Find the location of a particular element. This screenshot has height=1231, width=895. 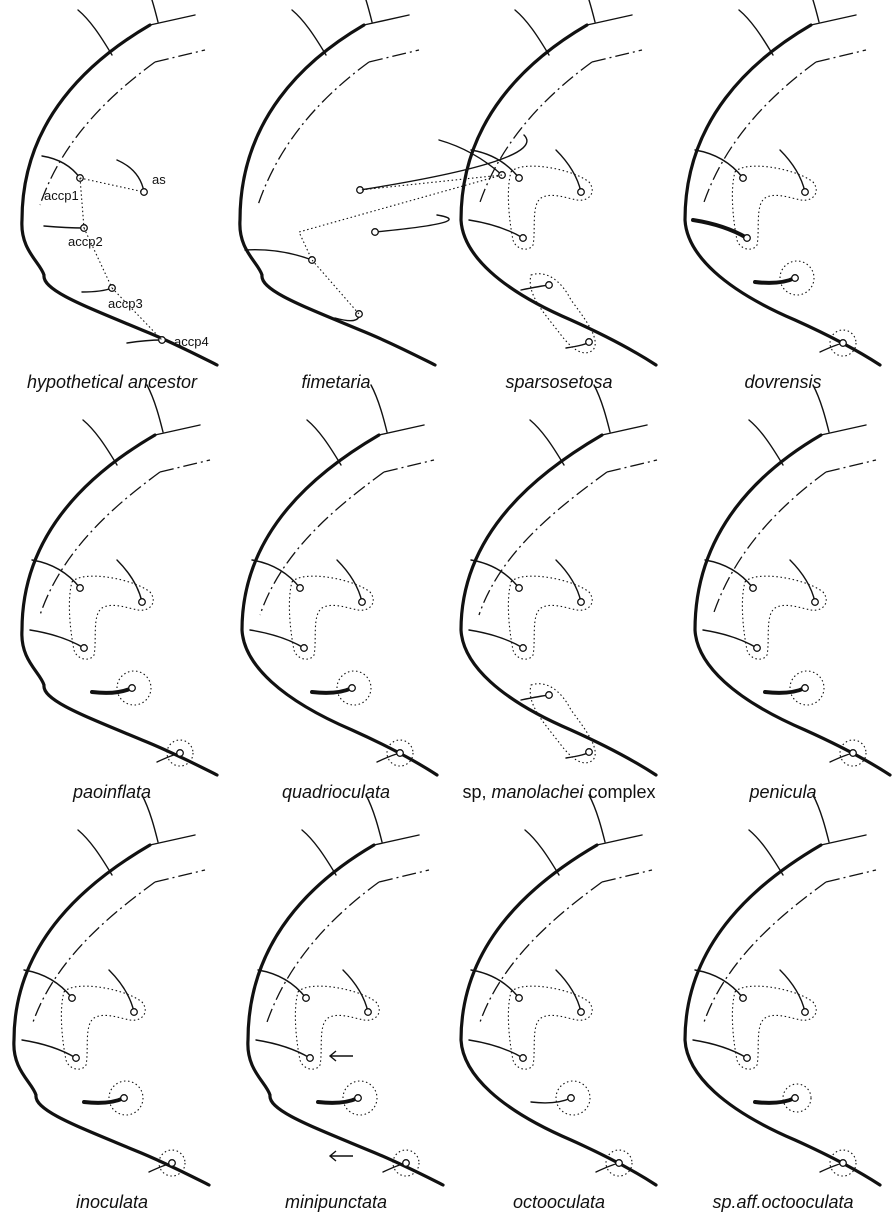

accp2-seta is located at coordinates (64, 227).